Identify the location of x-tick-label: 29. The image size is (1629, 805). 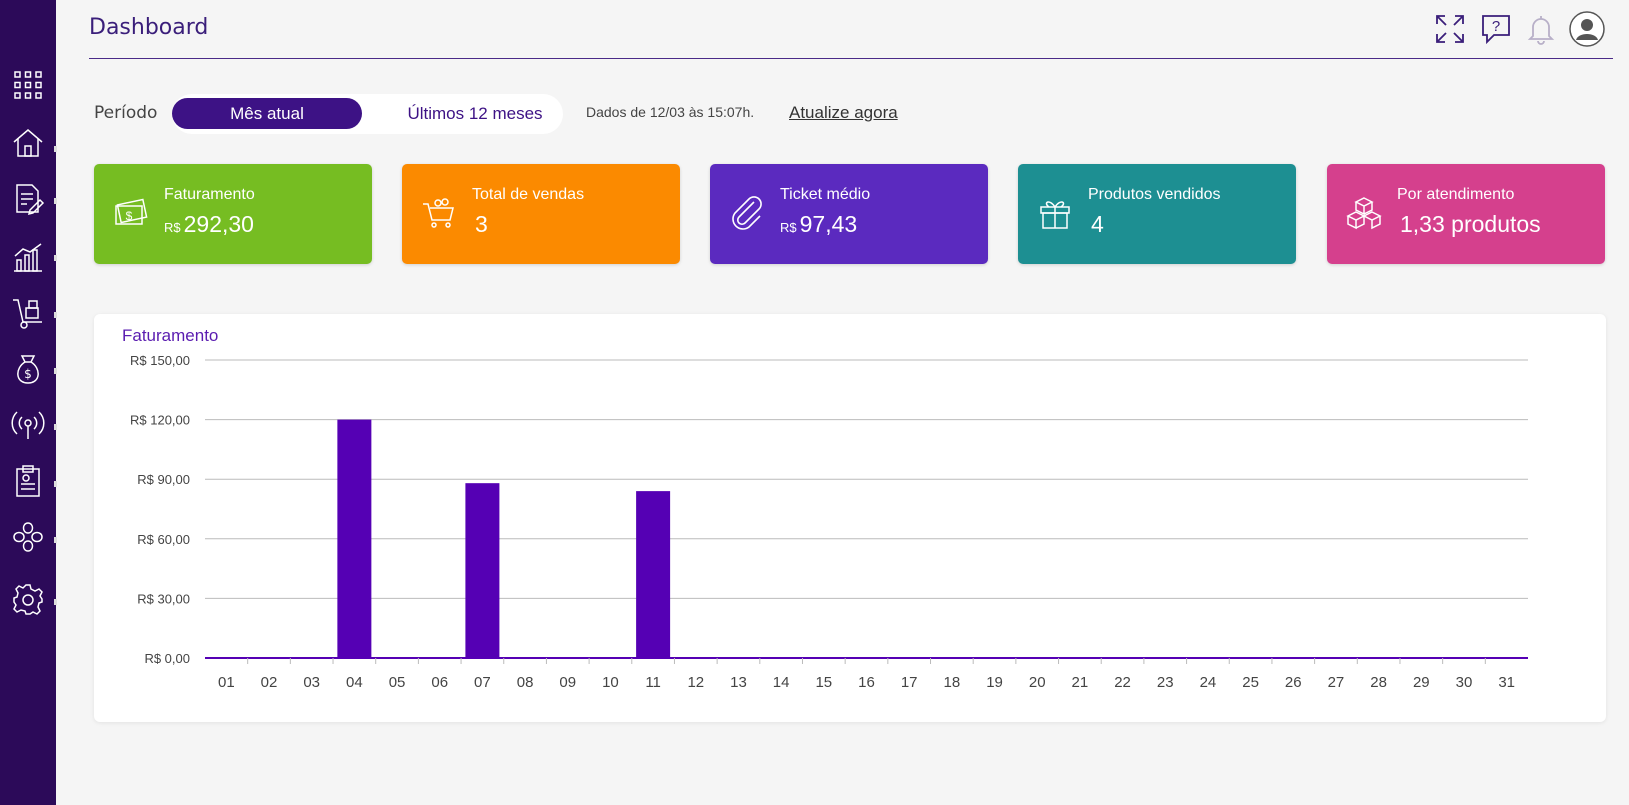
(1421, 682).